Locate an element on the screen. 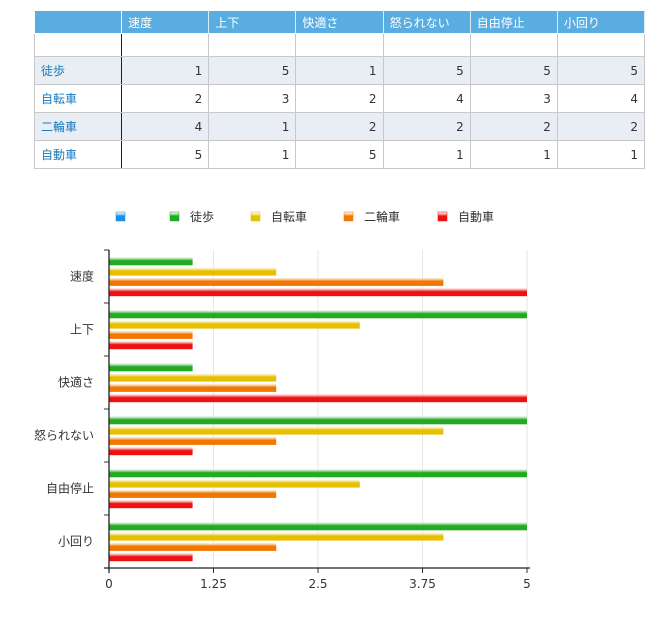  y-tick-label: 速度 is located at coordinates (82, 276).